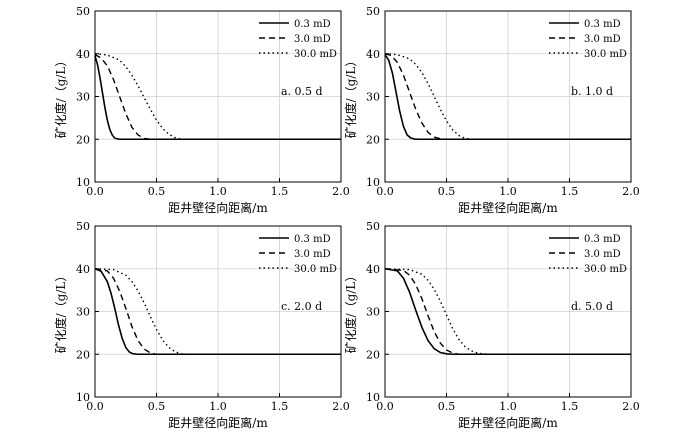 This screenshot has height=436, width=700. Describe the element at coordinates (592, 306) in the screenshot. I see `panel-annotation: d. 5.0 d` at that location.